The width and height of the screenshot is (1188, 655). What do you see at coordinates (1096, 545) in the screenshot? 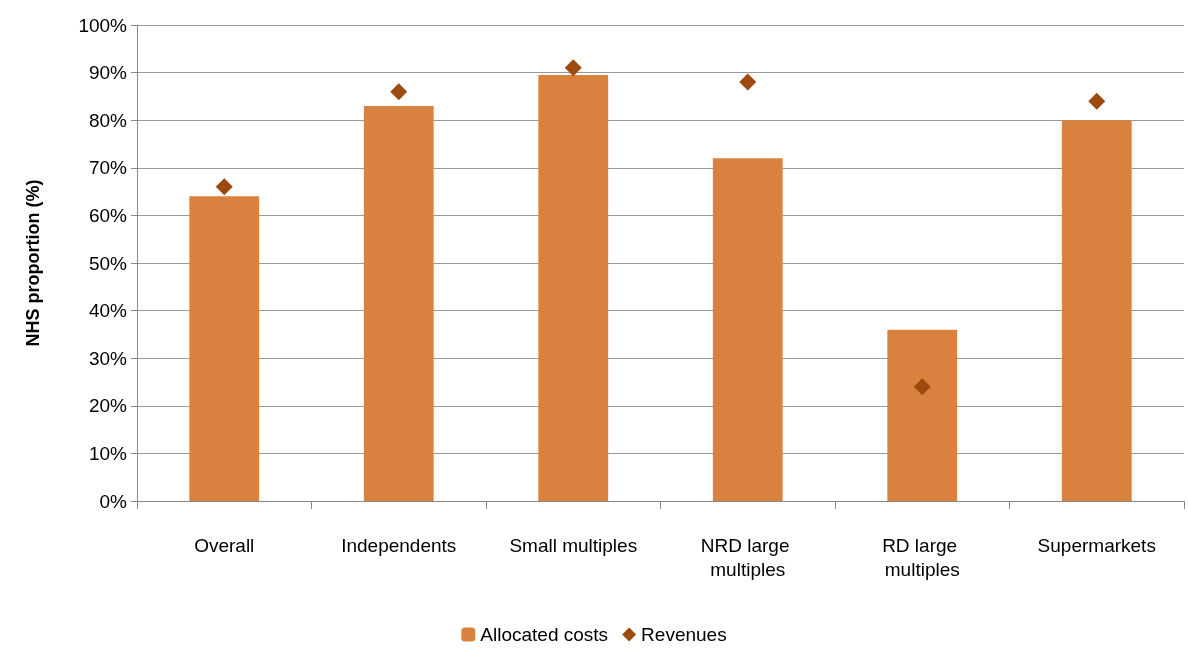
I see `x-tick-label: Supermarkets` at bounding box center [1096, 545].